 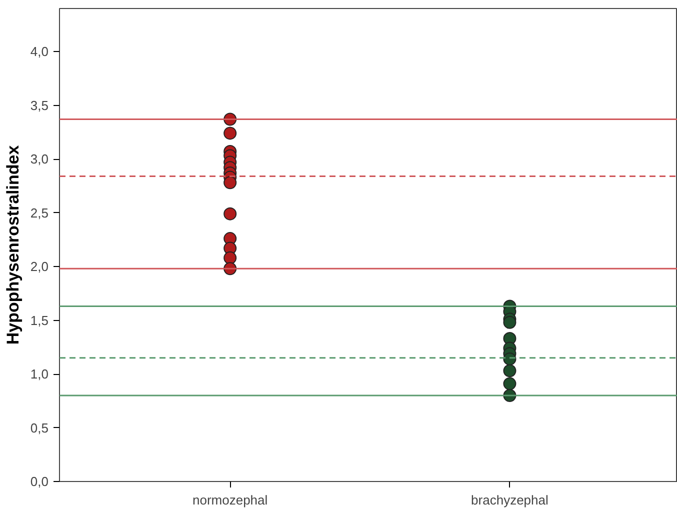 What do you see at coordinates (39, 212) in the screenshot?
I see `y-tick-label: 2,5` at bounding box center [39, 212].